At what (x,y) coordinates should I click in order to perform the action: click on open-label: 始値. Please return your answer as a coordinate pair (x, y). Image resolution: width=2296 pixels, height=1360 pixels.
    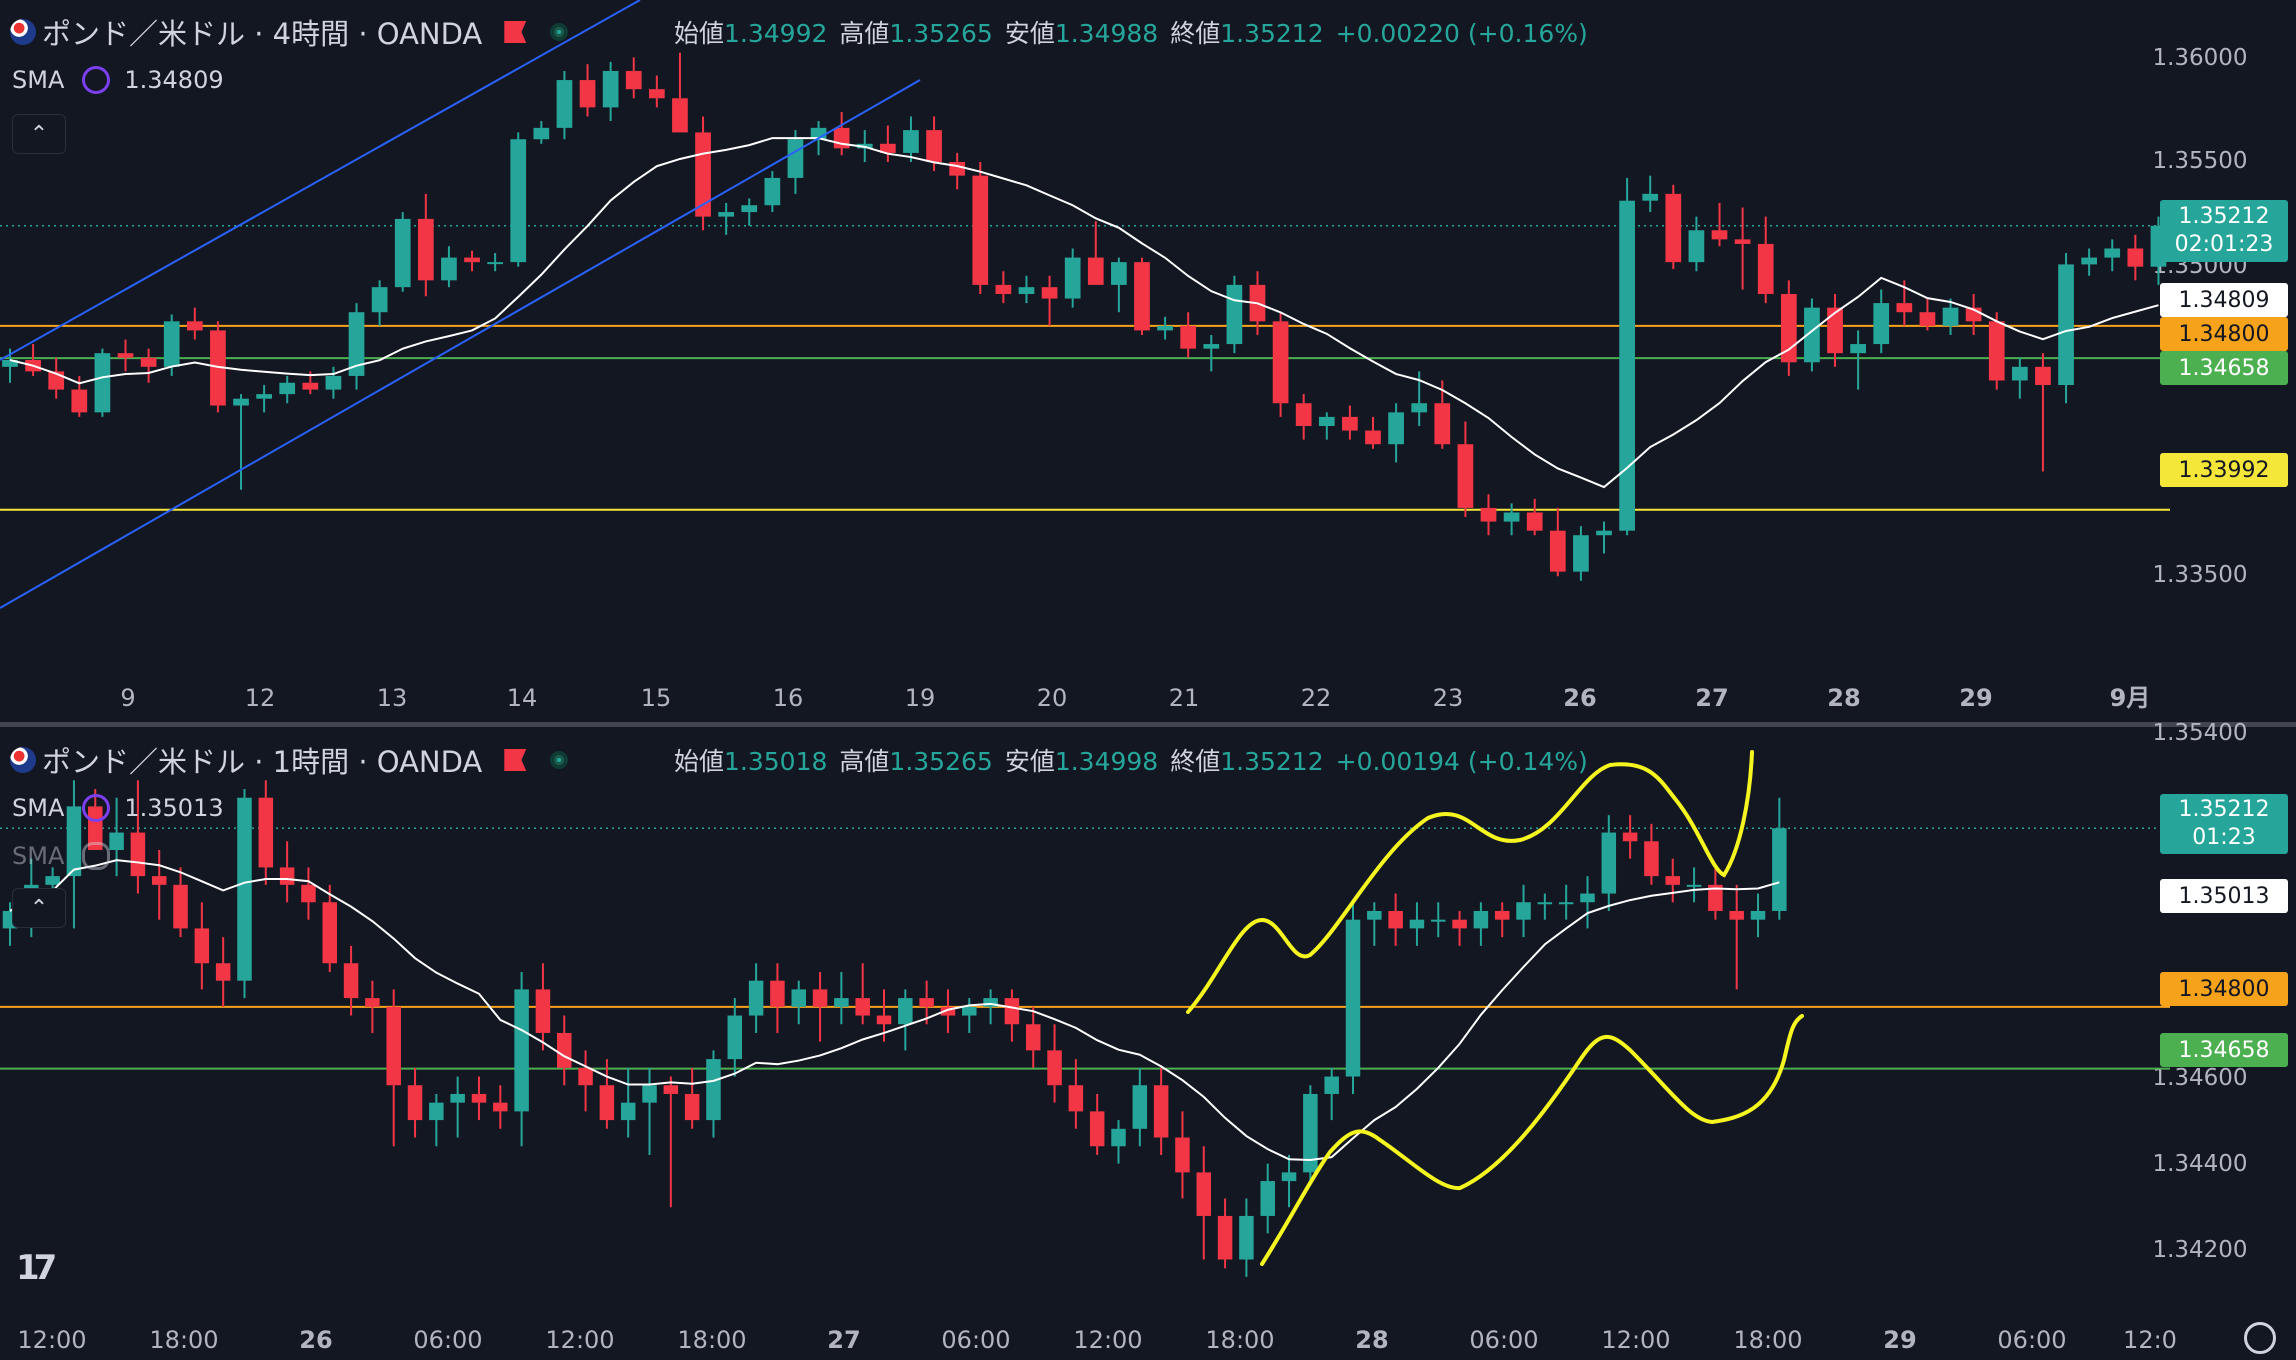
    Looking at the image, I should click on (699, 761).